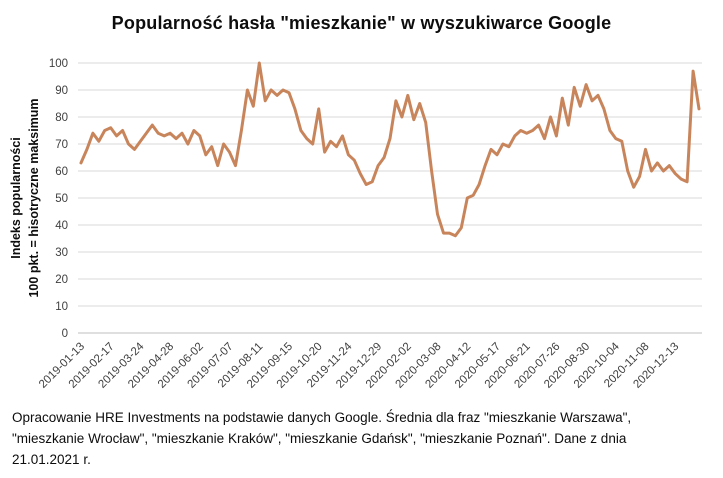  Describe the element at coordinates (61, 118) in the screenshot. I see `y-tick-label: 80` at that location.